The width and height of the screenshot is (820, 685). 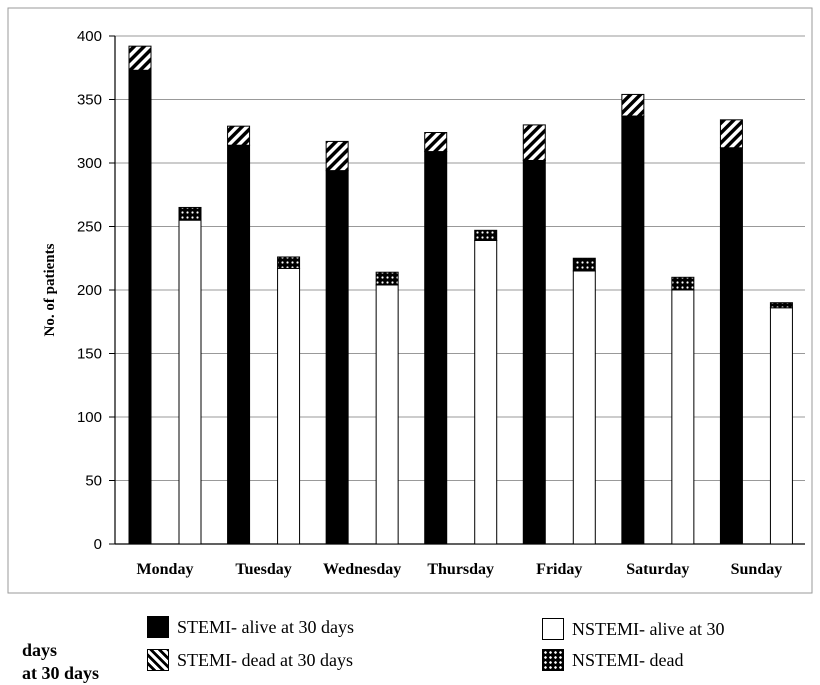 I want to click on x-tick-label: Sunday, so click(x=757, y=569).